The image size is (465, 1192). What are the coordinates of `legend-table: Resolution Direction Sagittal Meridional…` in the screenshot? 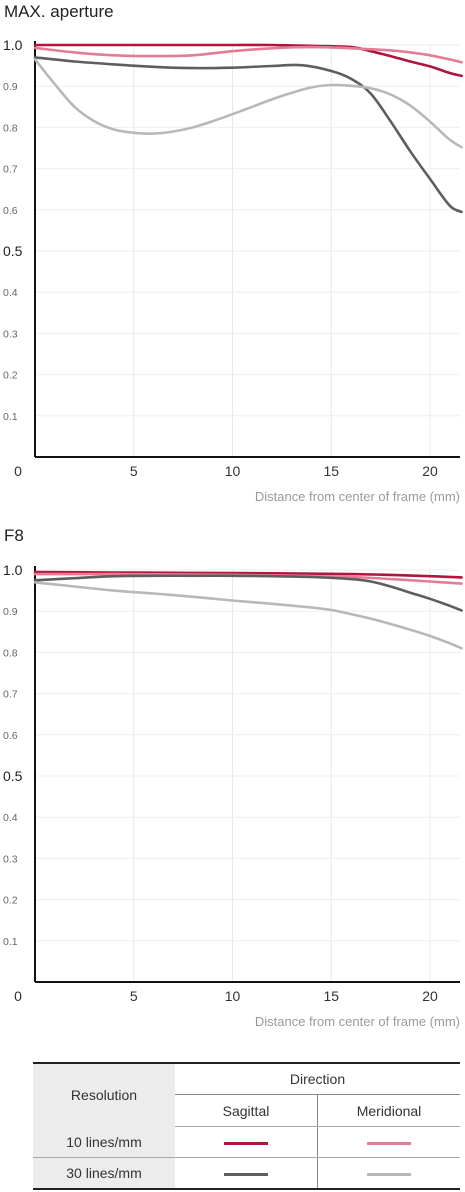 It's located at (246, 1126).